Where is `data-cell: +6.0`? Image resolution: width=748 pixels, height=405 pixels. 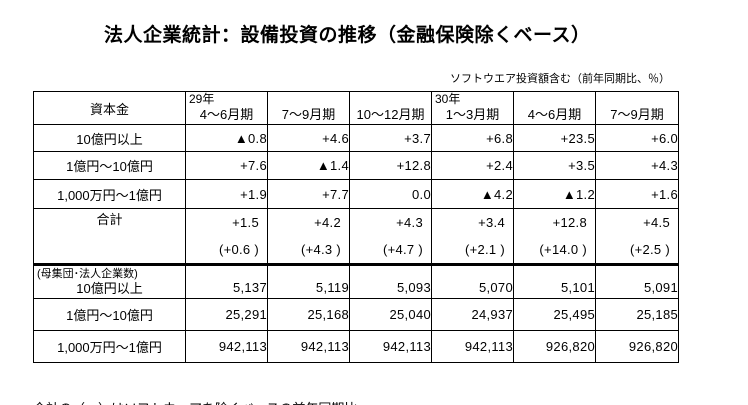 data-cell: +6.0 is located at coordinates (637, 138).